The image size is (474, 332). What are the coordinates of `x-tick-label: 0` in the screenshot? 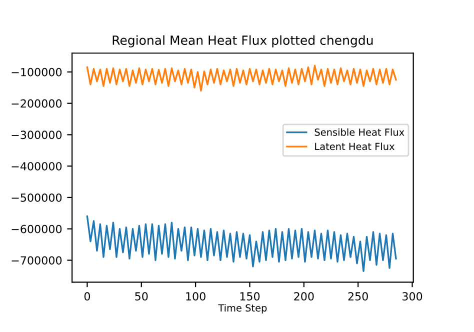 It's located at (87, 296).